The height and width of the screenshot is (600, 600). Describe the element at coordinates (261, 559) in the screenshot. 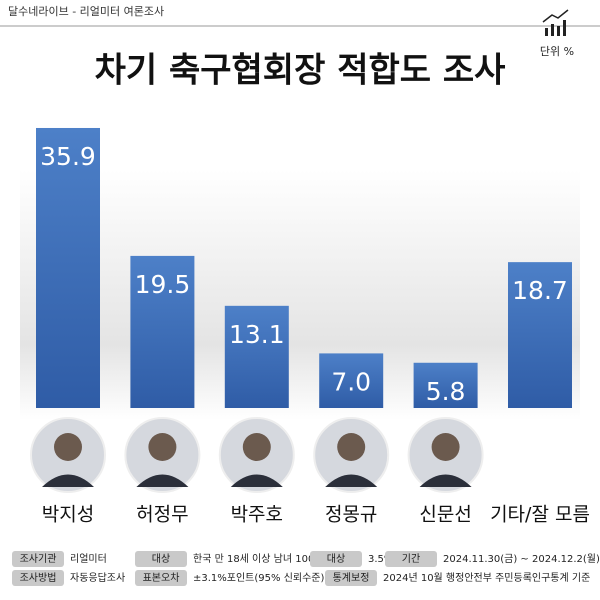

I see `footer-value: 한국 만 18세 이상 남녀 1002명` at that location.